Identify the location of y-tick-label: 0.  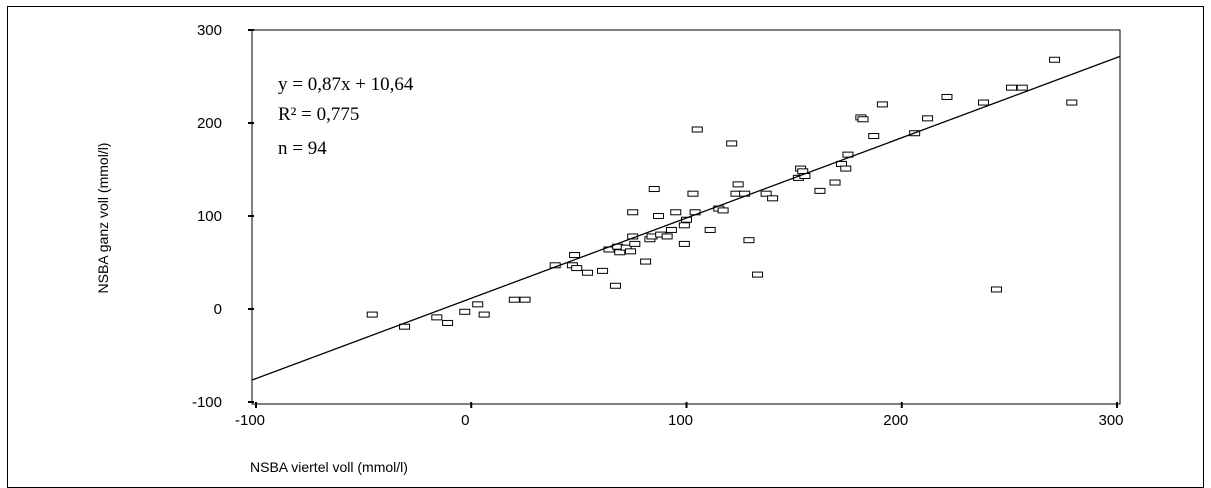
(218, 309).